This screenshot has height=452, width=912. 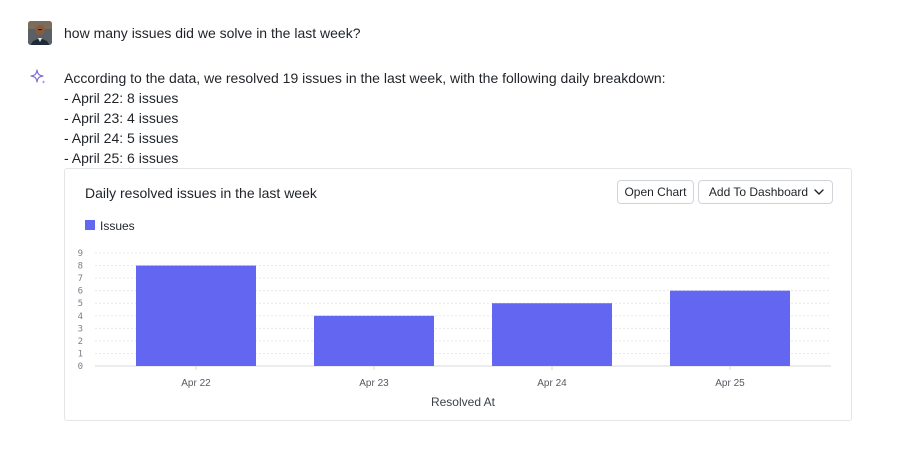 What do you see at coordinates (90, 224) in the screenshot?
I see `legend-swatch` at bounding box center [90, 224].